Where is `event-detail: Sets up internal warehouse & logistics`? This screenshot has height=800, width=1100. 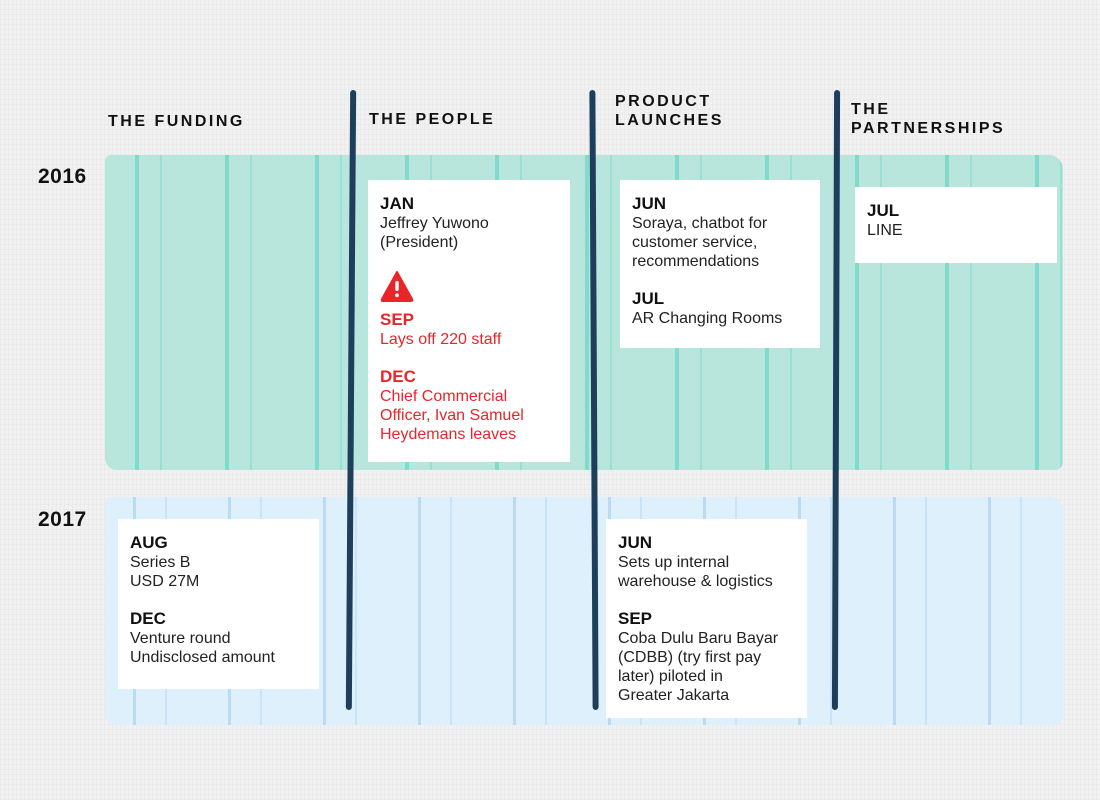
event-detail: Sets up internal warehouse & logistics is located at coordinates (695, 572).